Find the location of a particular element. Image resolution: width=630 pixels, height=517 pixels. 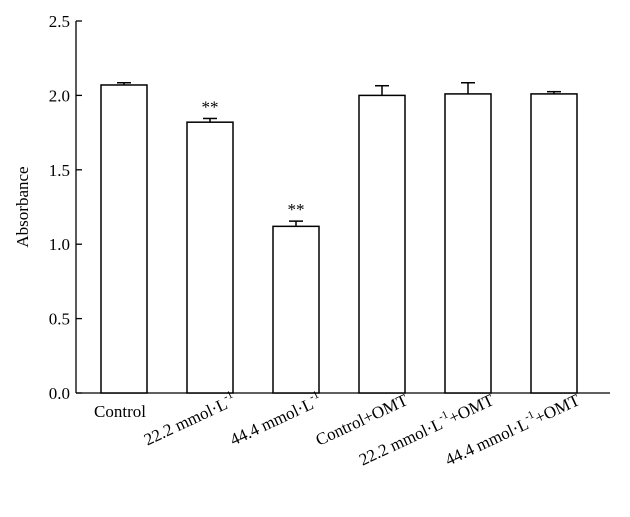

category-label: Control is located at coordinates (120, 411).